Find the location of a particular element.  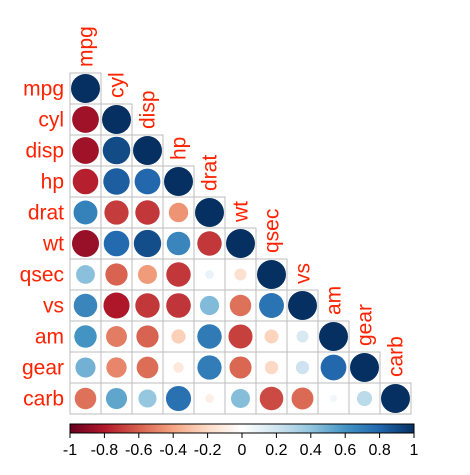

corr-circle-wt-drat is located at coordinates (209, 243).